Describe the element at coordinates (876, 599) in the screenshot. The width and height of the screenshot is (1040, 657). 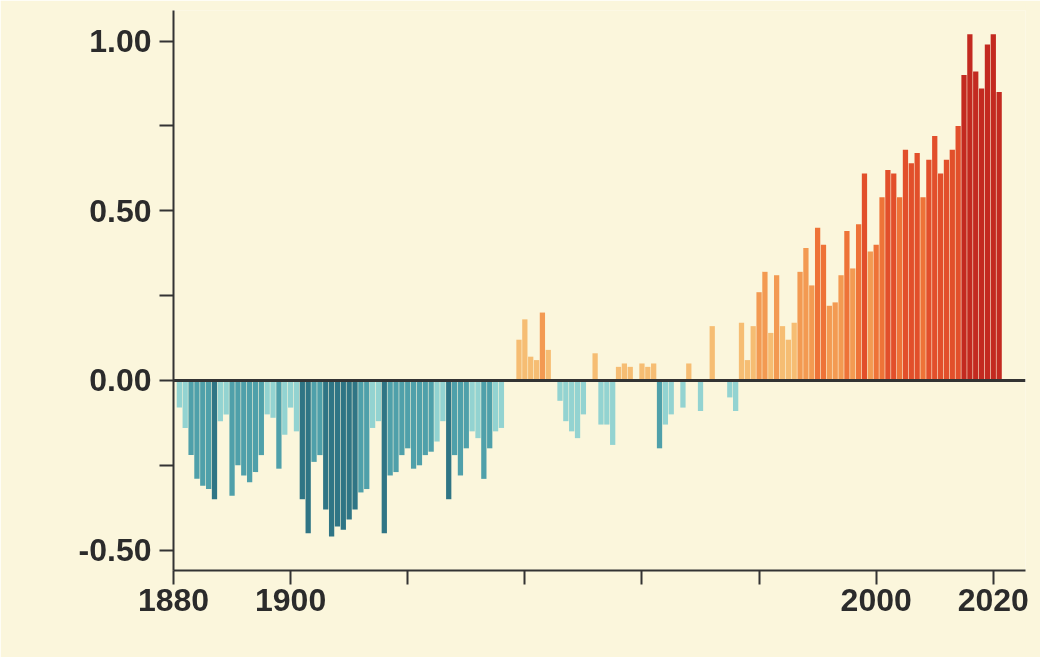
I see `x-tick-label: 2000` at that location.